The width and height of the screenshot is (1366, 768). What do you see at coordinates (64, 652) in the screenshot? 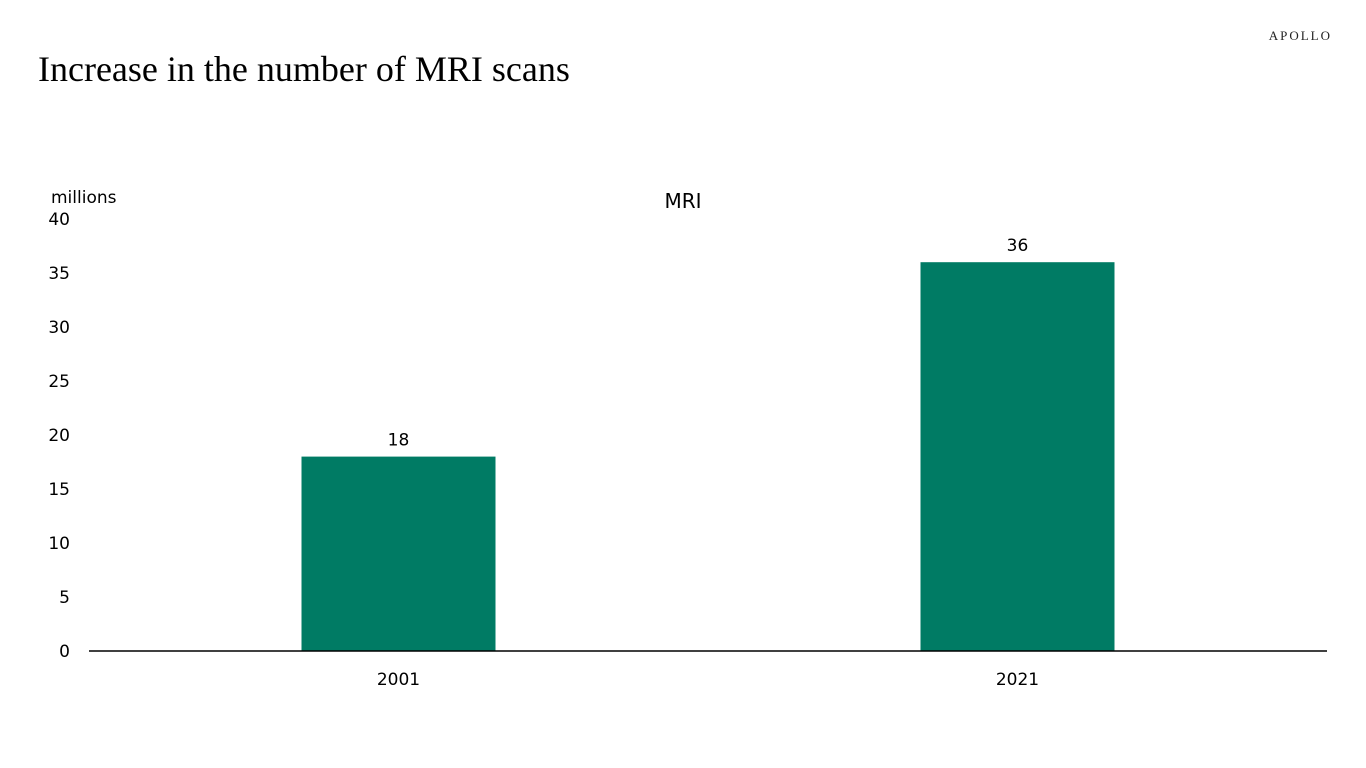
I see `y-tick-label: 0` at bounding box center [64, 652].